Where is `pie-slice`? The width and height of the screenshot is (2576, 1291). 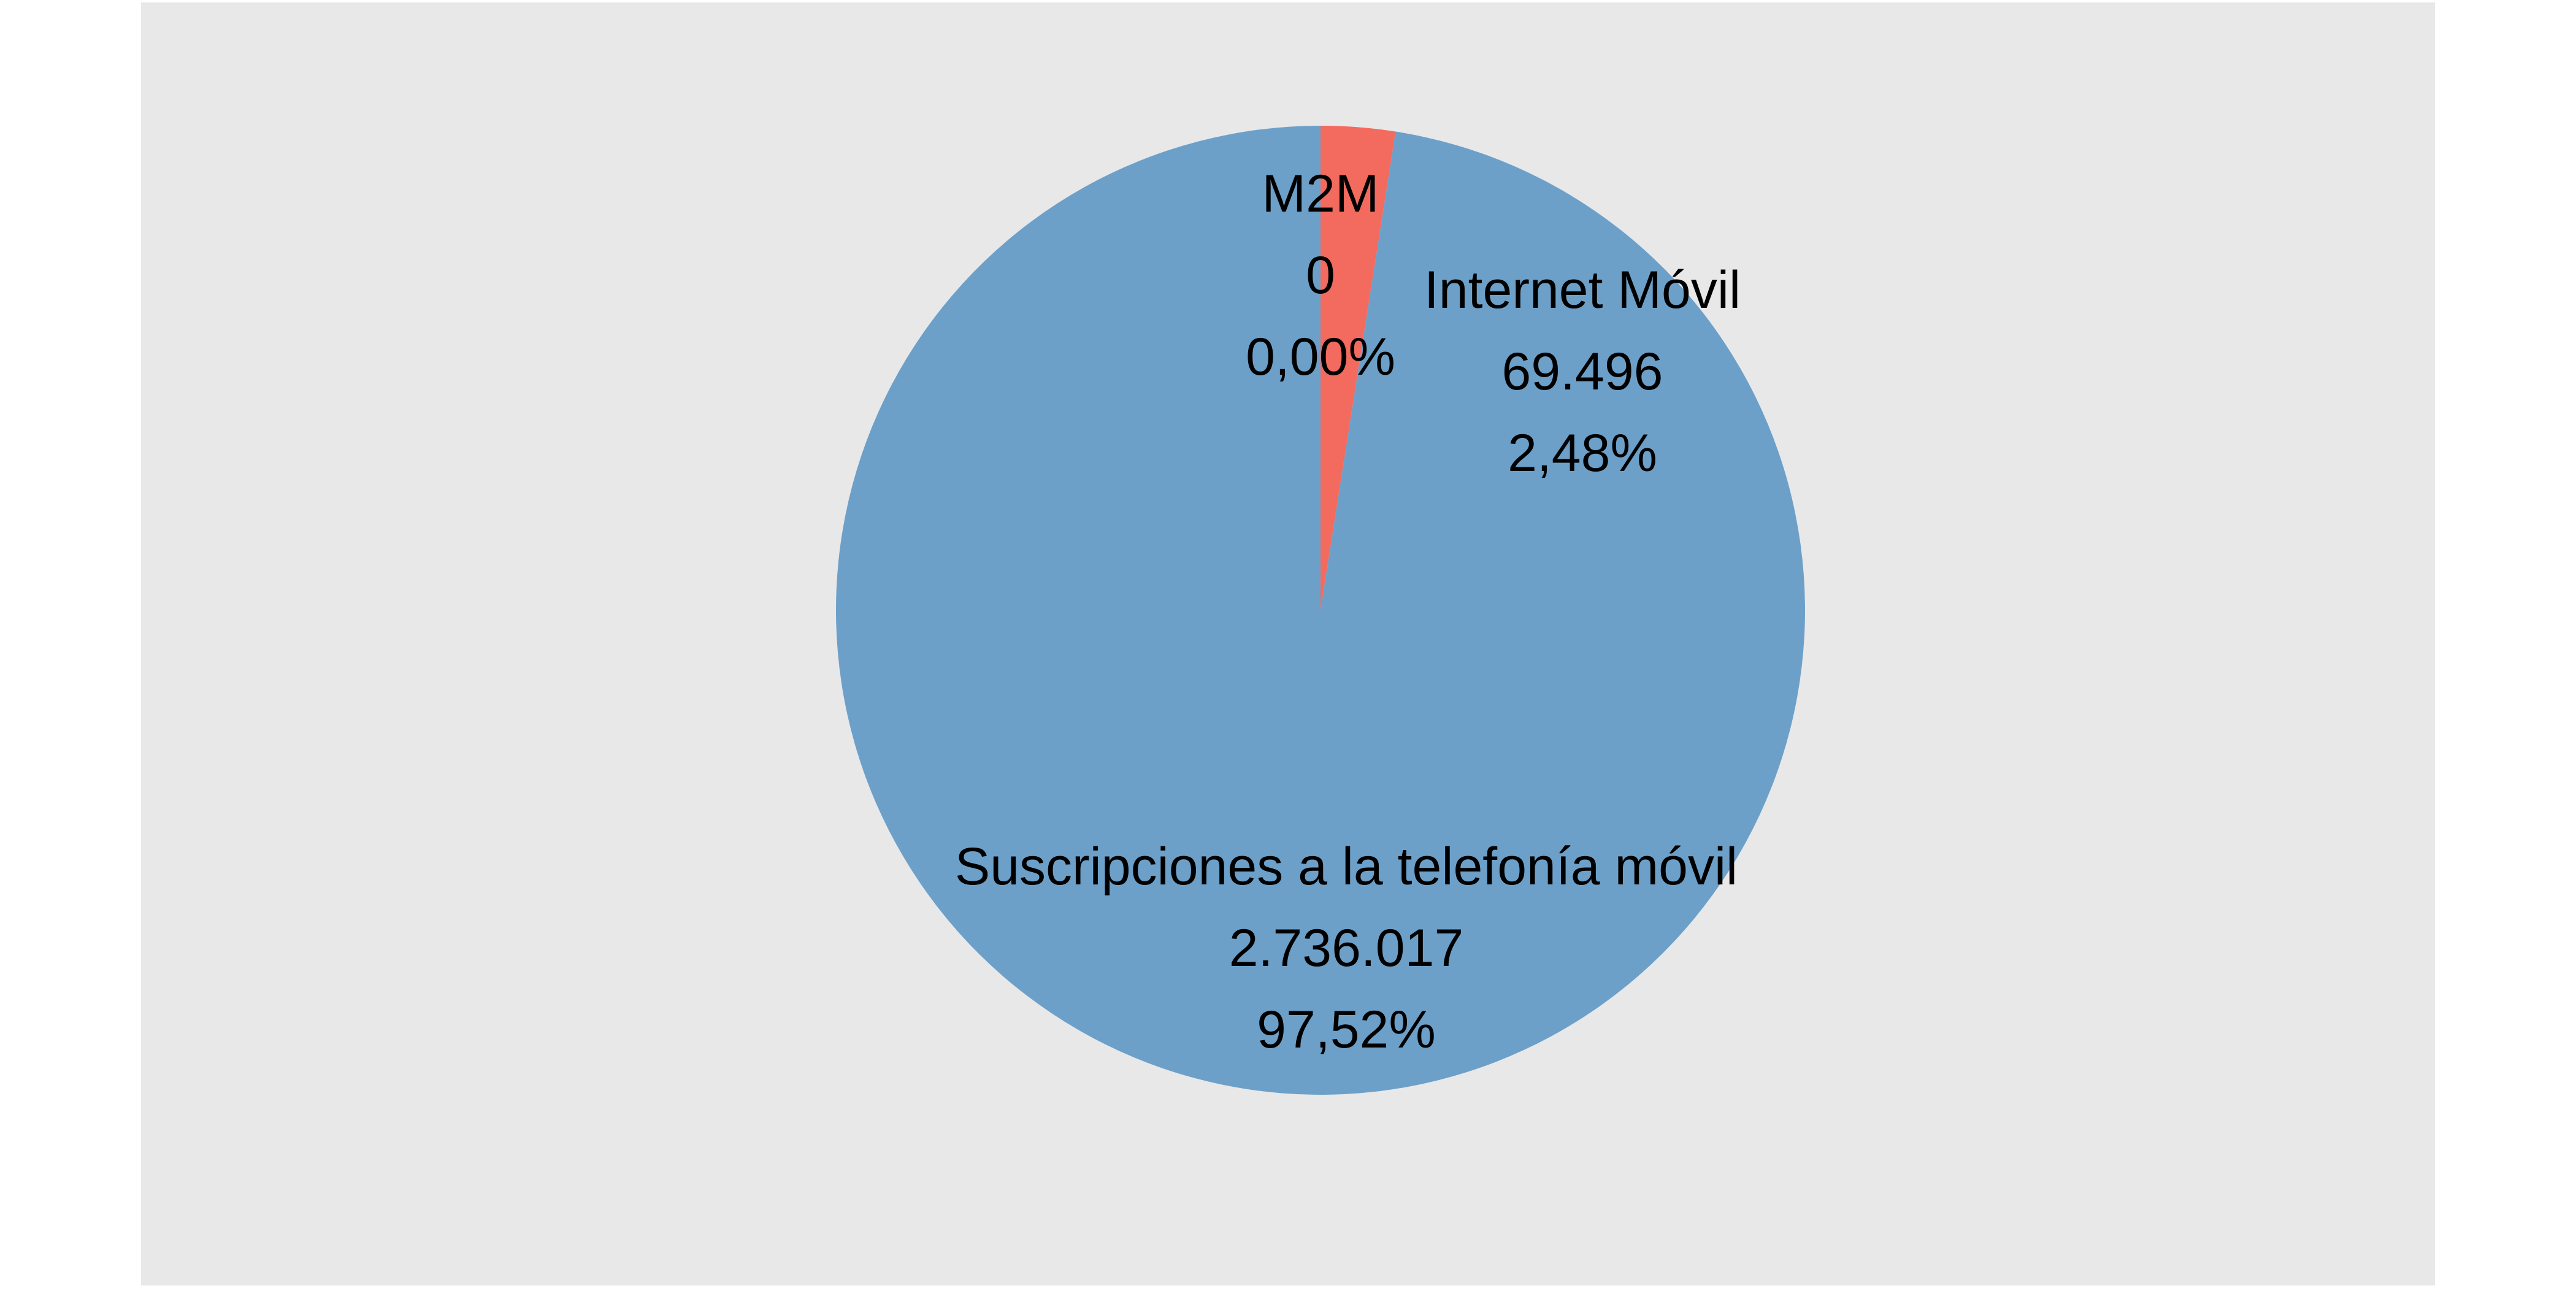 pie-slice is located at coordinates (1358, 368).